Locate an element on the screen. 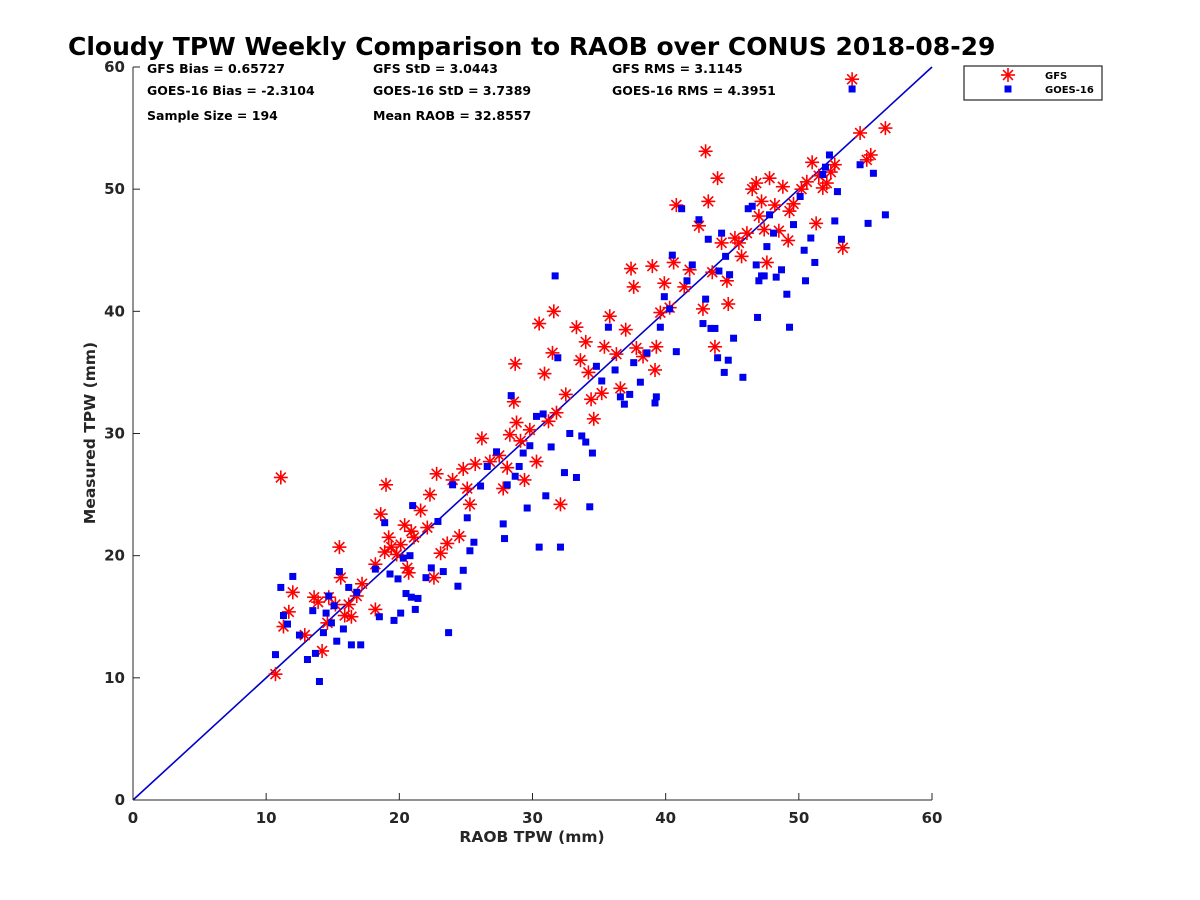  stat-gfs-std: GFS StD = 3.0443 is located at coordinates (435, 68).